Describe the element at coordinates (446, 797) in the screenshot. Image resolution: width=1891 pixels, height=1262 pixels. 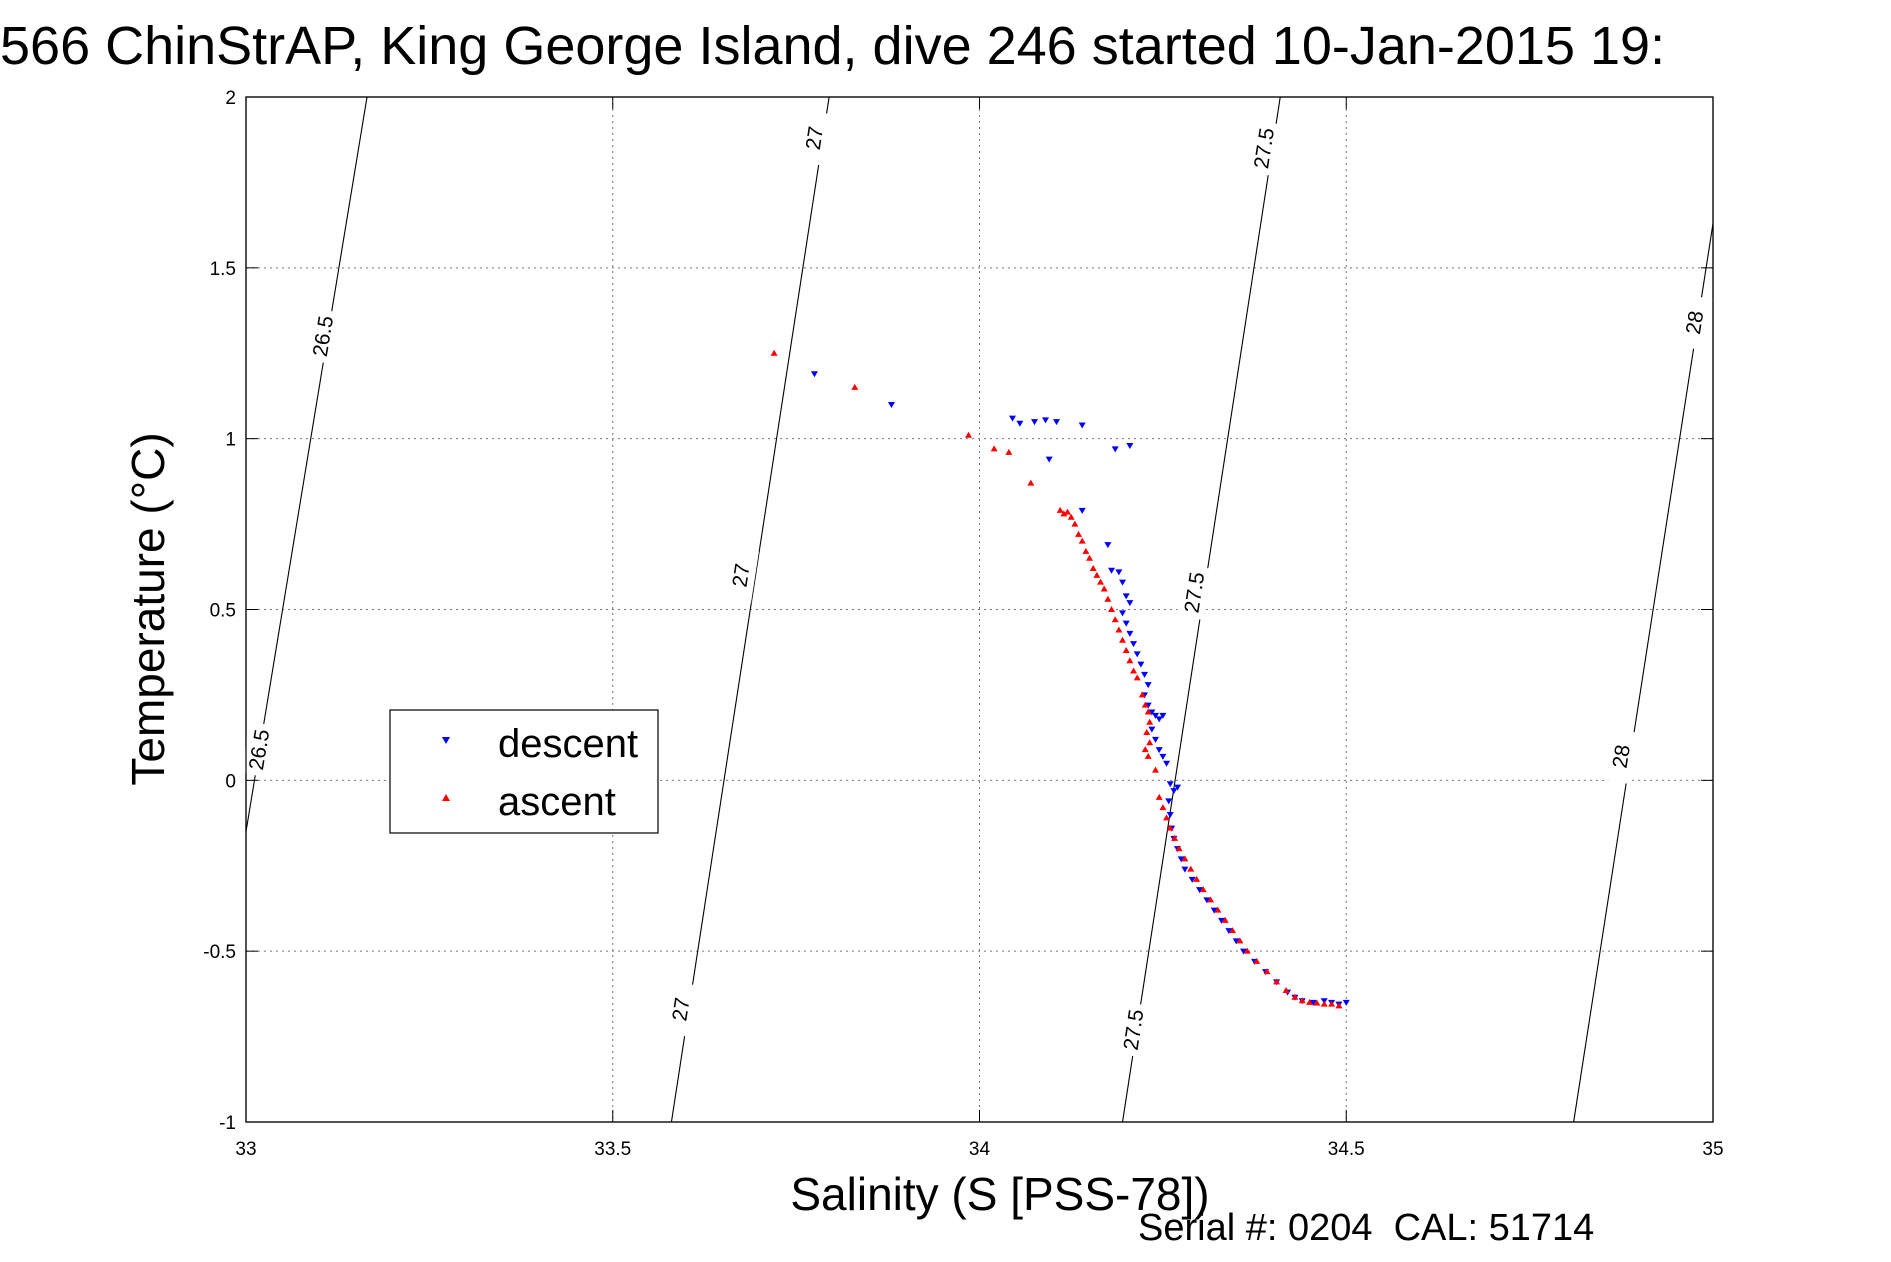
I see `legend-marker-ascent` at that location.